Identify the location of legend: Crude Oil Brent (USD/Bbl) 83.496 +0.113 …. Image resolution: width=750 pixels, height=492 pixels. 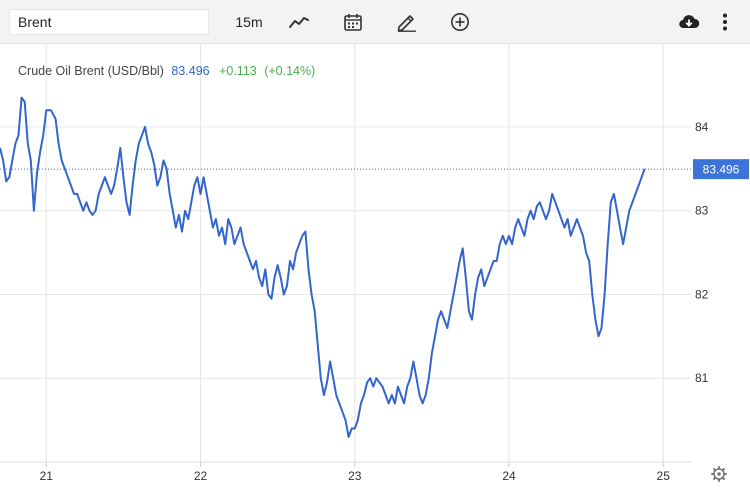
(166, 71).